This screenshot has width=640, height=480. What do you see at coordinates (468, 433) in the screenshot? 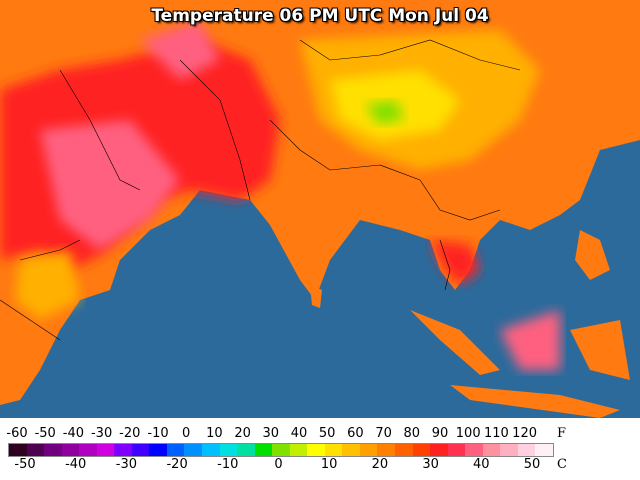
I see `tick-label: 100` at bounding box center [468, 433].